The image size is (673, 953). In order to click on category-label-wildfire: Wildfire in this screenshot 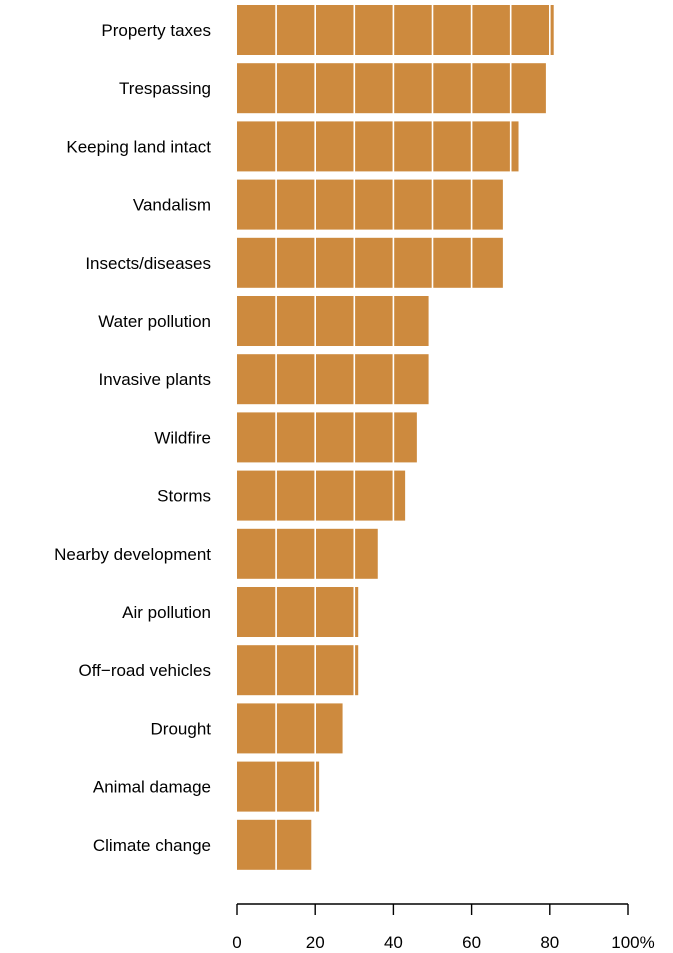, I will do `click(182, 437)`.